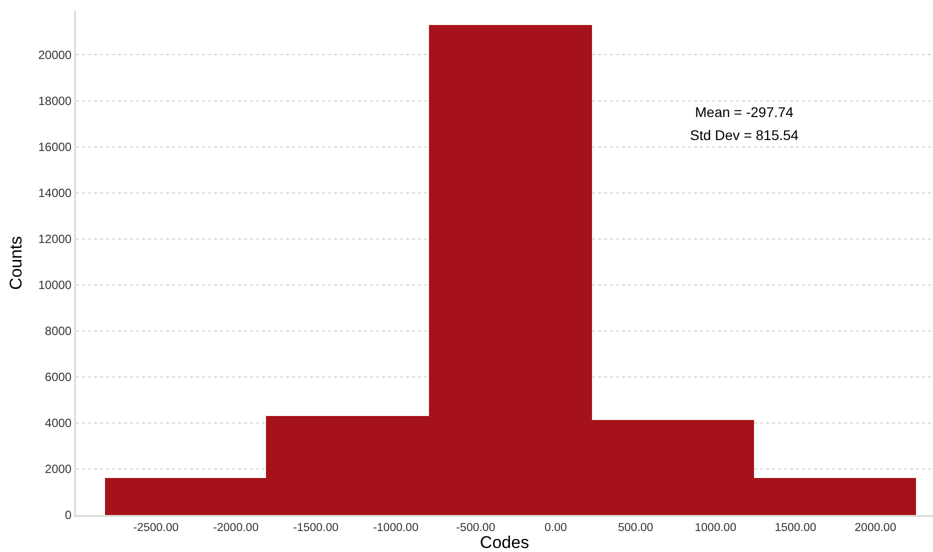 The width and height of the screenshot is (933, 552). Describe the element at coordinates (68, 515) in the screenshot. I see `y-tick-label: 0` at that location.